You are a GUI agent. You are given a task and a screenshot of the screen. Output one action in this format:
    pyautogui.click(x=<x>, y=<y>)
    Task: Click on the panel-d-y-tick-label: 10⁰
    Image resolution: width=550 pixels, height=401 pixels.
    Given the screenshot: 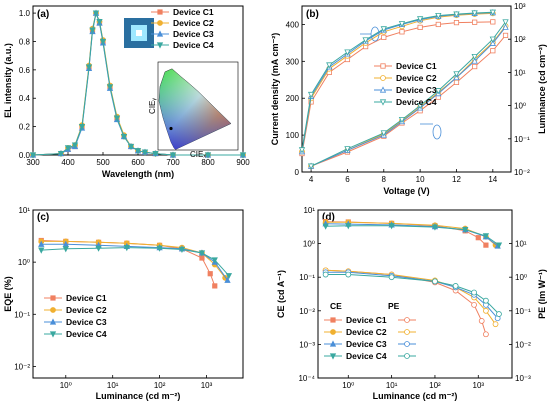 What is the action you would take?
    pyautogui.click(x=309, y=244)
    